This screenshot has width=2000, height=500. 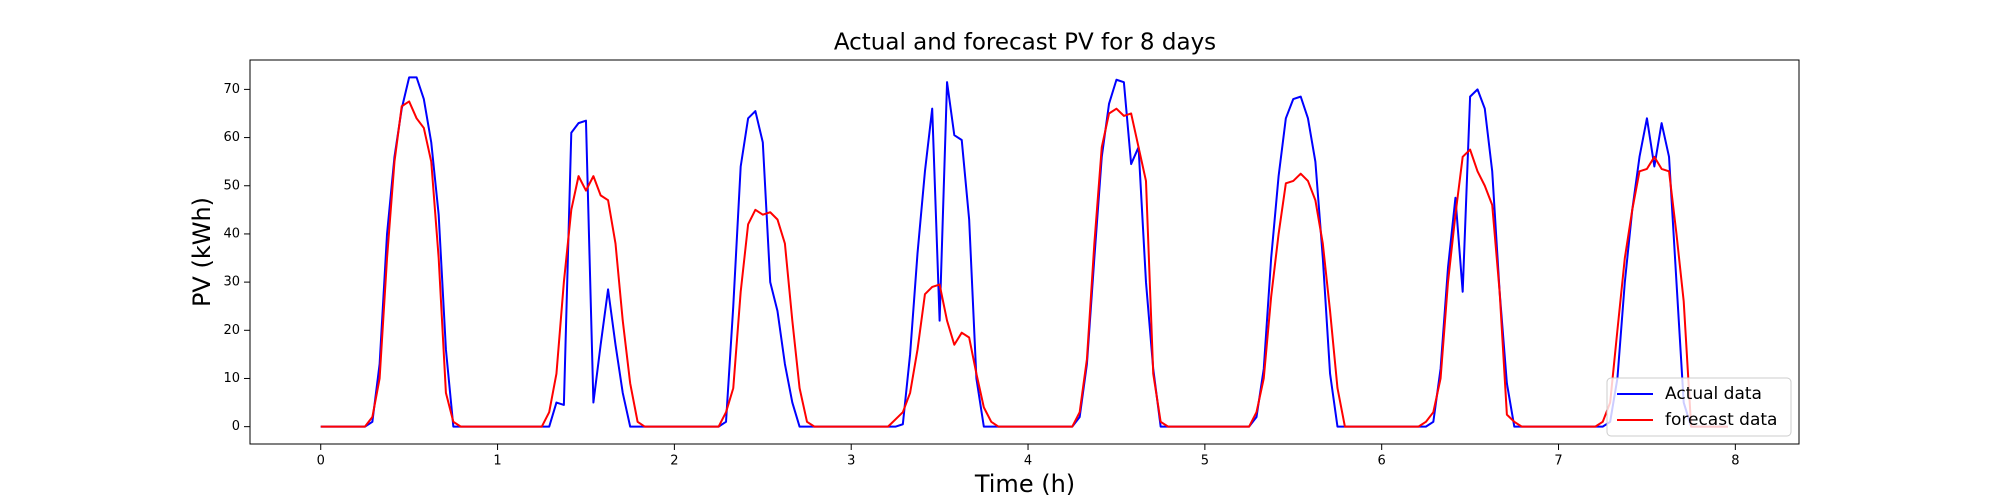 What do you see at coordinates (231, 330) in the screenshot?
I see `y-tick-label: 20` at bounding box center [231, 330].